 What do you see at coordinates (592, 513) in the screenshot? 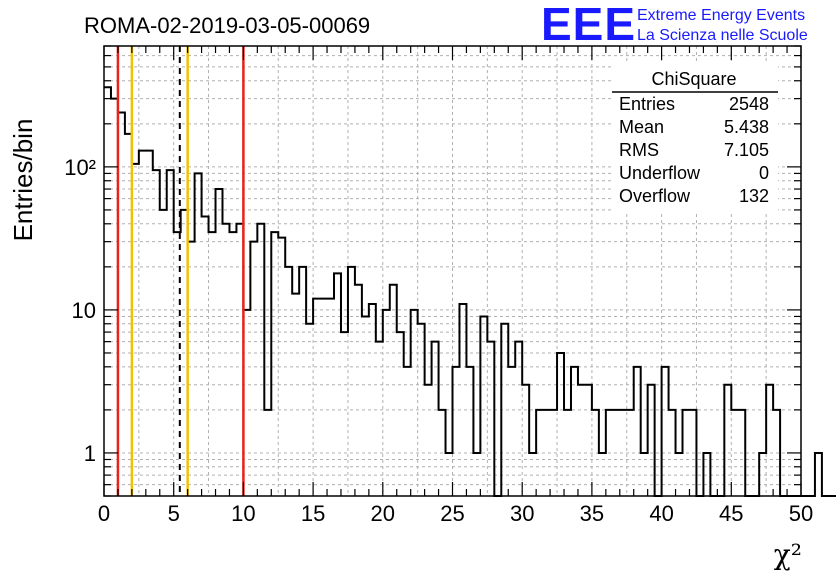
I see `x-tick-label: 35` at bounding box center [592, 513].